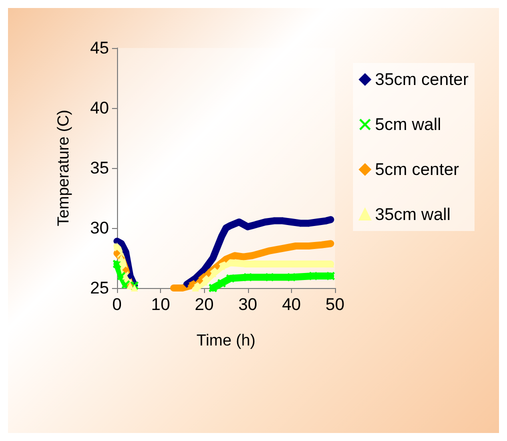 The width and height of the screenshot is (507, 441). What do you see at coordinates (226, 341) in the screenshot?
I see `x-axis-title: Time (h)` at bounding box center [226, 341].